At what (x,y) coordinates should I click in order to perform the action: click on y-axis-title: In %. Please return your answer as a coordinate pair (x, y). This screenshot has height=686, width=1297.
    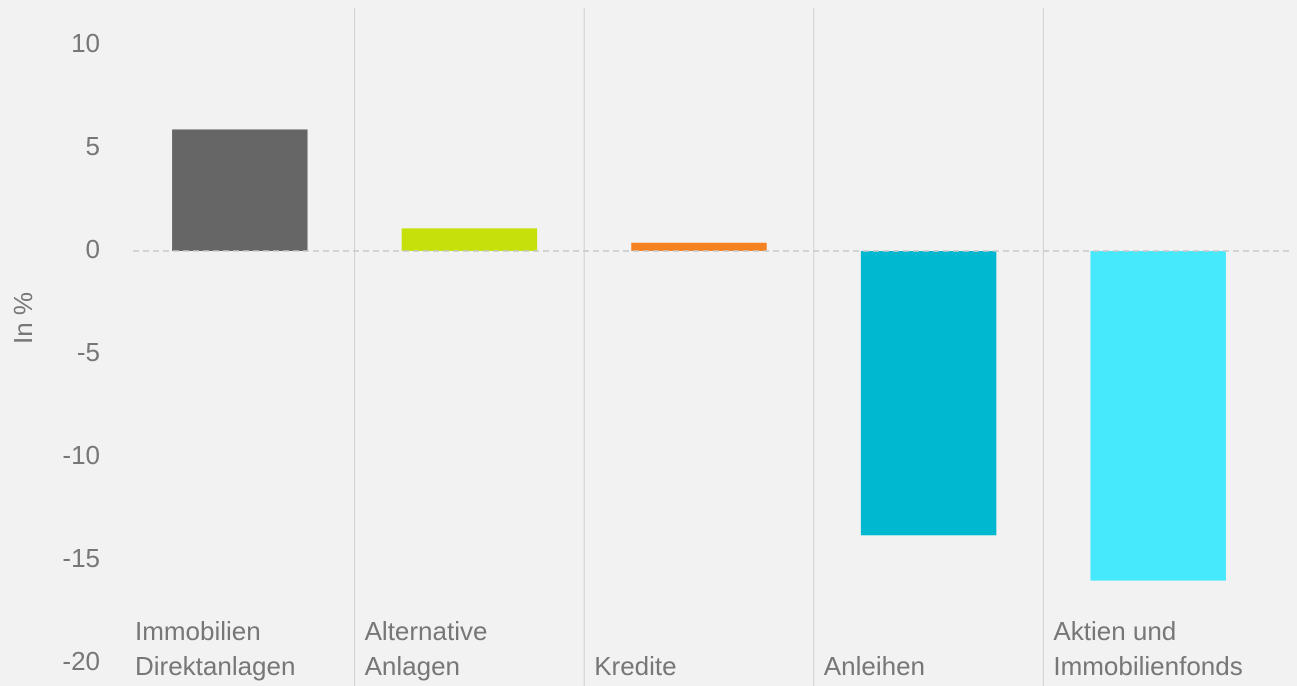
    Looking at the image, I should click on (23, 318).